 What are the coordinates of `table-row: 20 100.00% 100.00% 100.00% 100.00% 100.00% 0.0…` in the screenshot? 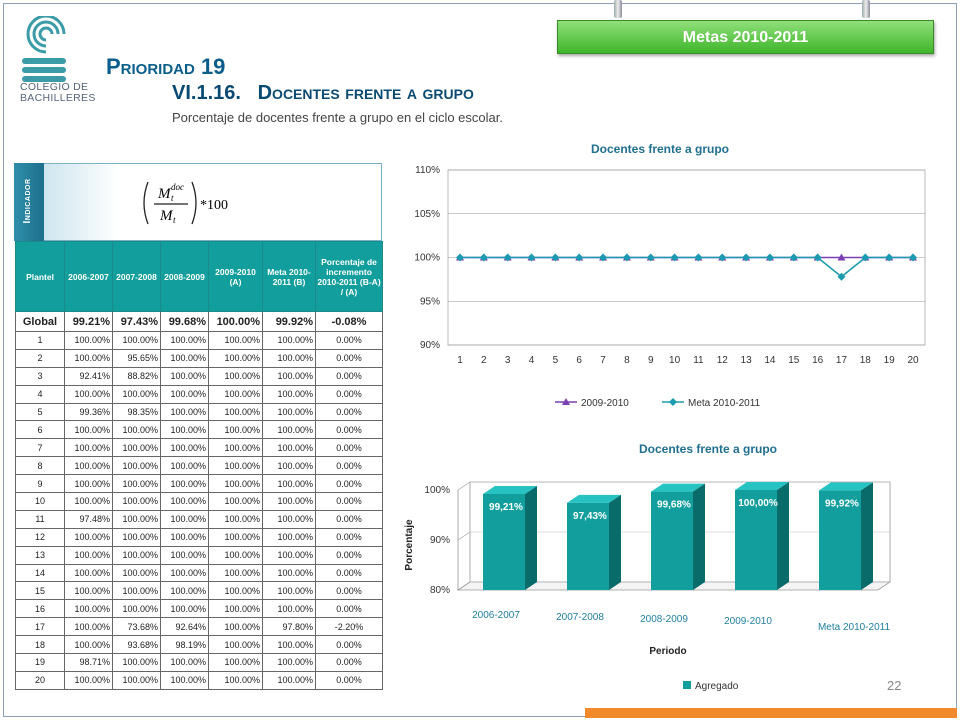 It's located at (199, 680).